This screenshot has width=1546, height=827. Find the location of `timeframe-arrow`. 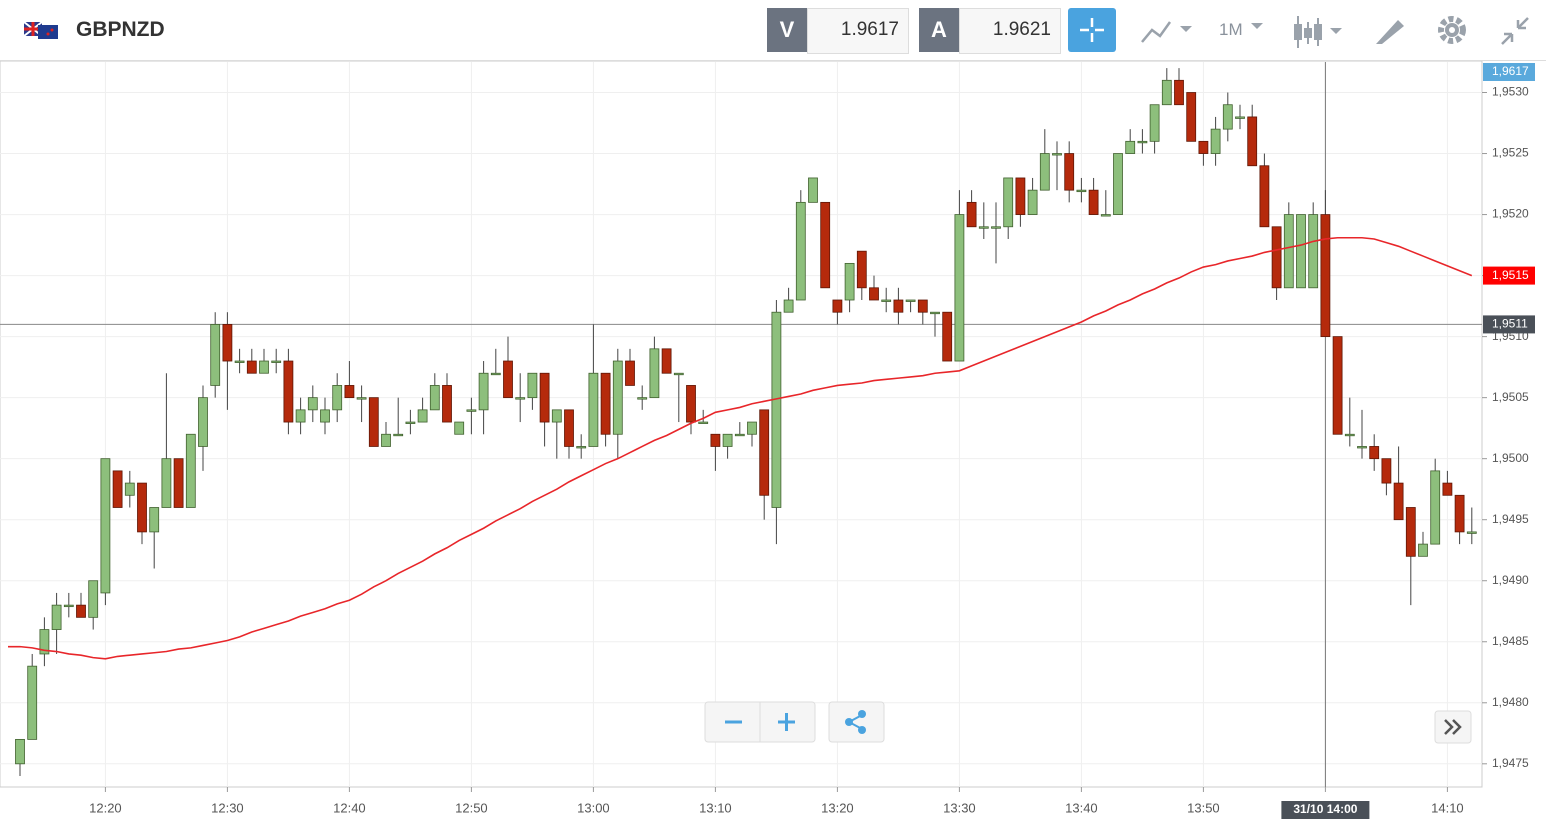

timeframe-arrow is located at coordinates (1257, 26).